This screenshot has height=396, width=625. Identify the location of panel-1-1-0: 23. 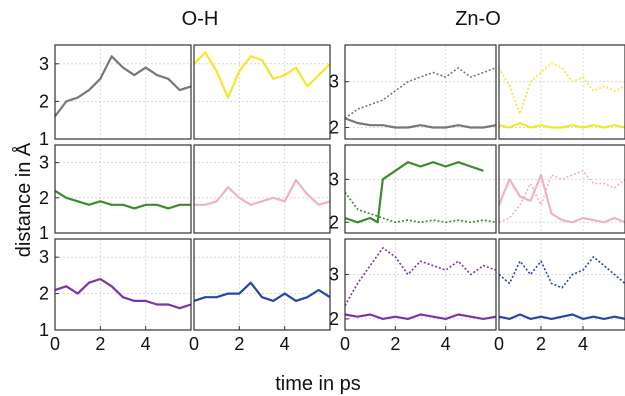
(413, 189).